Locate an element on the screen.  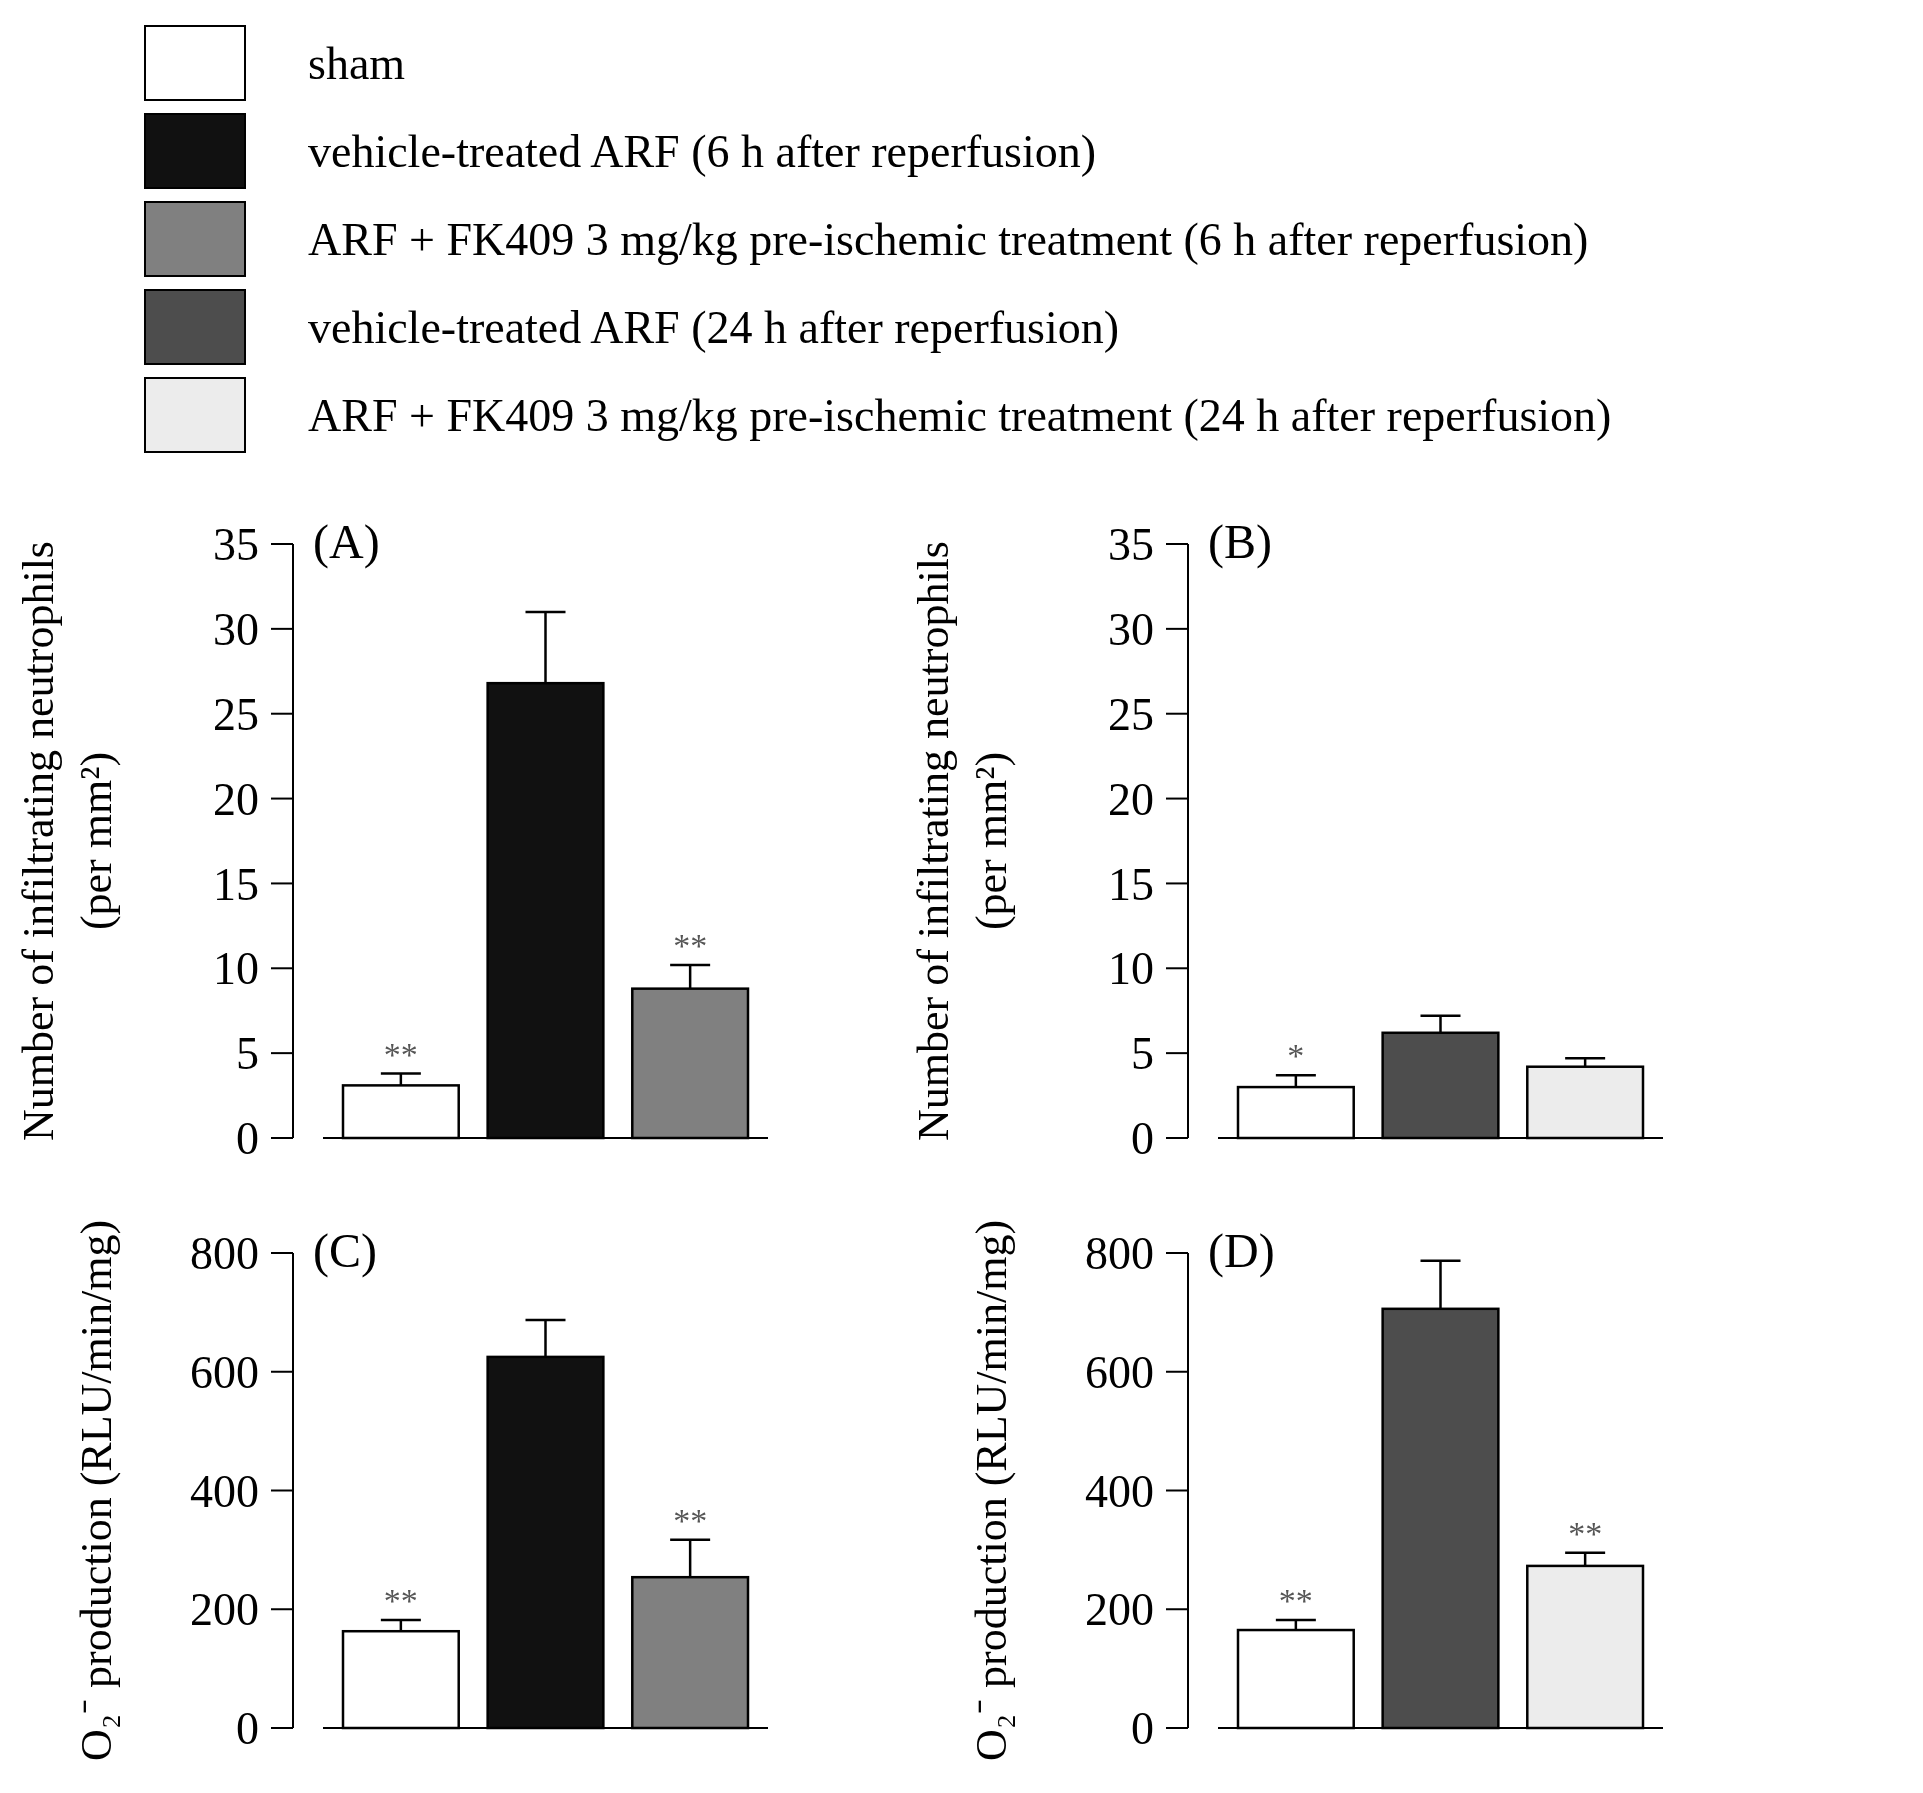
chart-title: (D) is located at coordinates (1241, 1251).